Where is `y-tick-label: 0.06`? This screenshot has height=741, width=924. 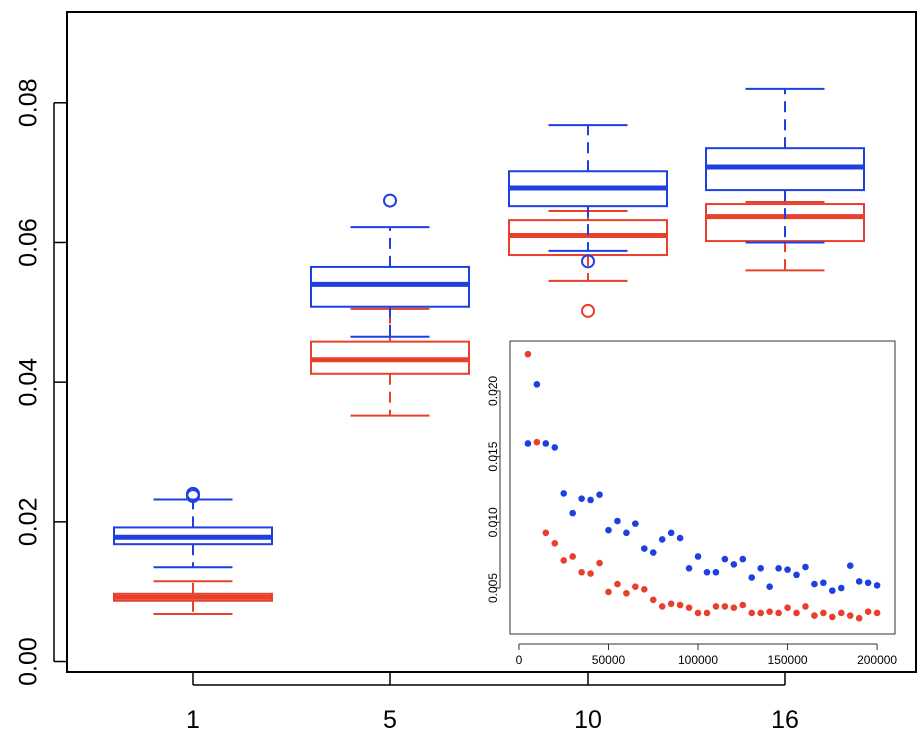 y-tick-label: 0.06 is located at coordinates (29, 242).